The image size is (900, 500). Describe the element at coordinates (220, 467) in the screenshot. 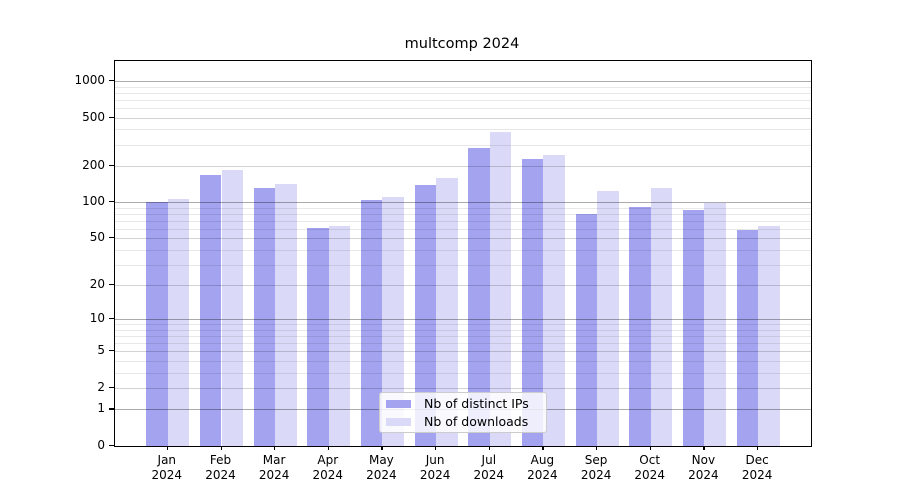

I see `x-tick-label: Feb 2024` at that location.